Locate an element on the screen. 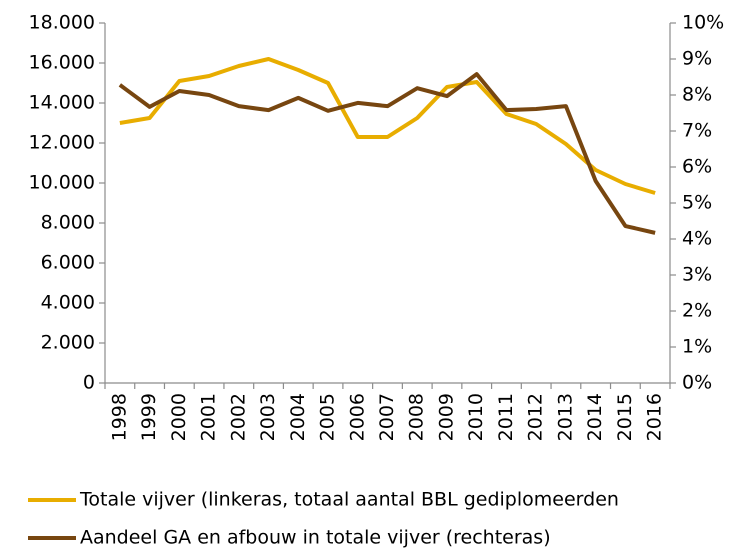  y2-tick-label: 9% is located at coordinates (697, 59).